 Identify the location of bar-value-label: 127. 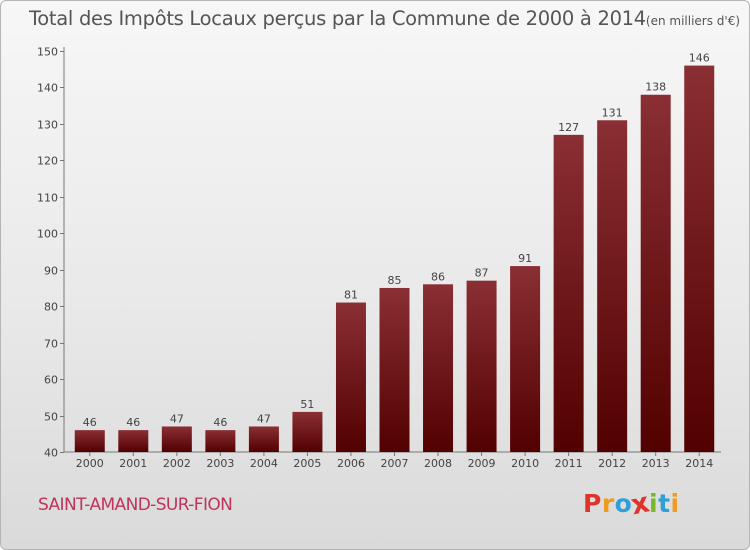
(568, 127).